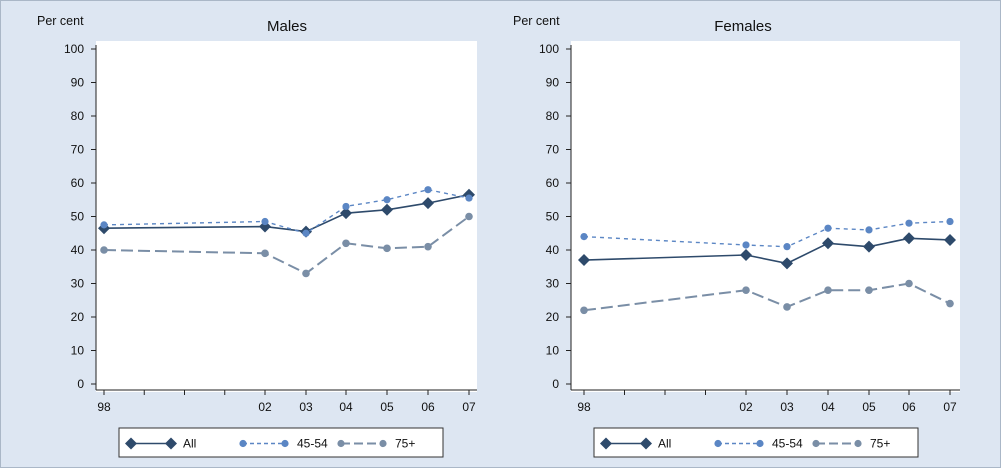 Image resolution: width=1001 pixels, height=469 pixels. What do you see at coordinates (743, 26) in the screenshot?
I see `chart-title: Females` at bounding box center [743, 26].